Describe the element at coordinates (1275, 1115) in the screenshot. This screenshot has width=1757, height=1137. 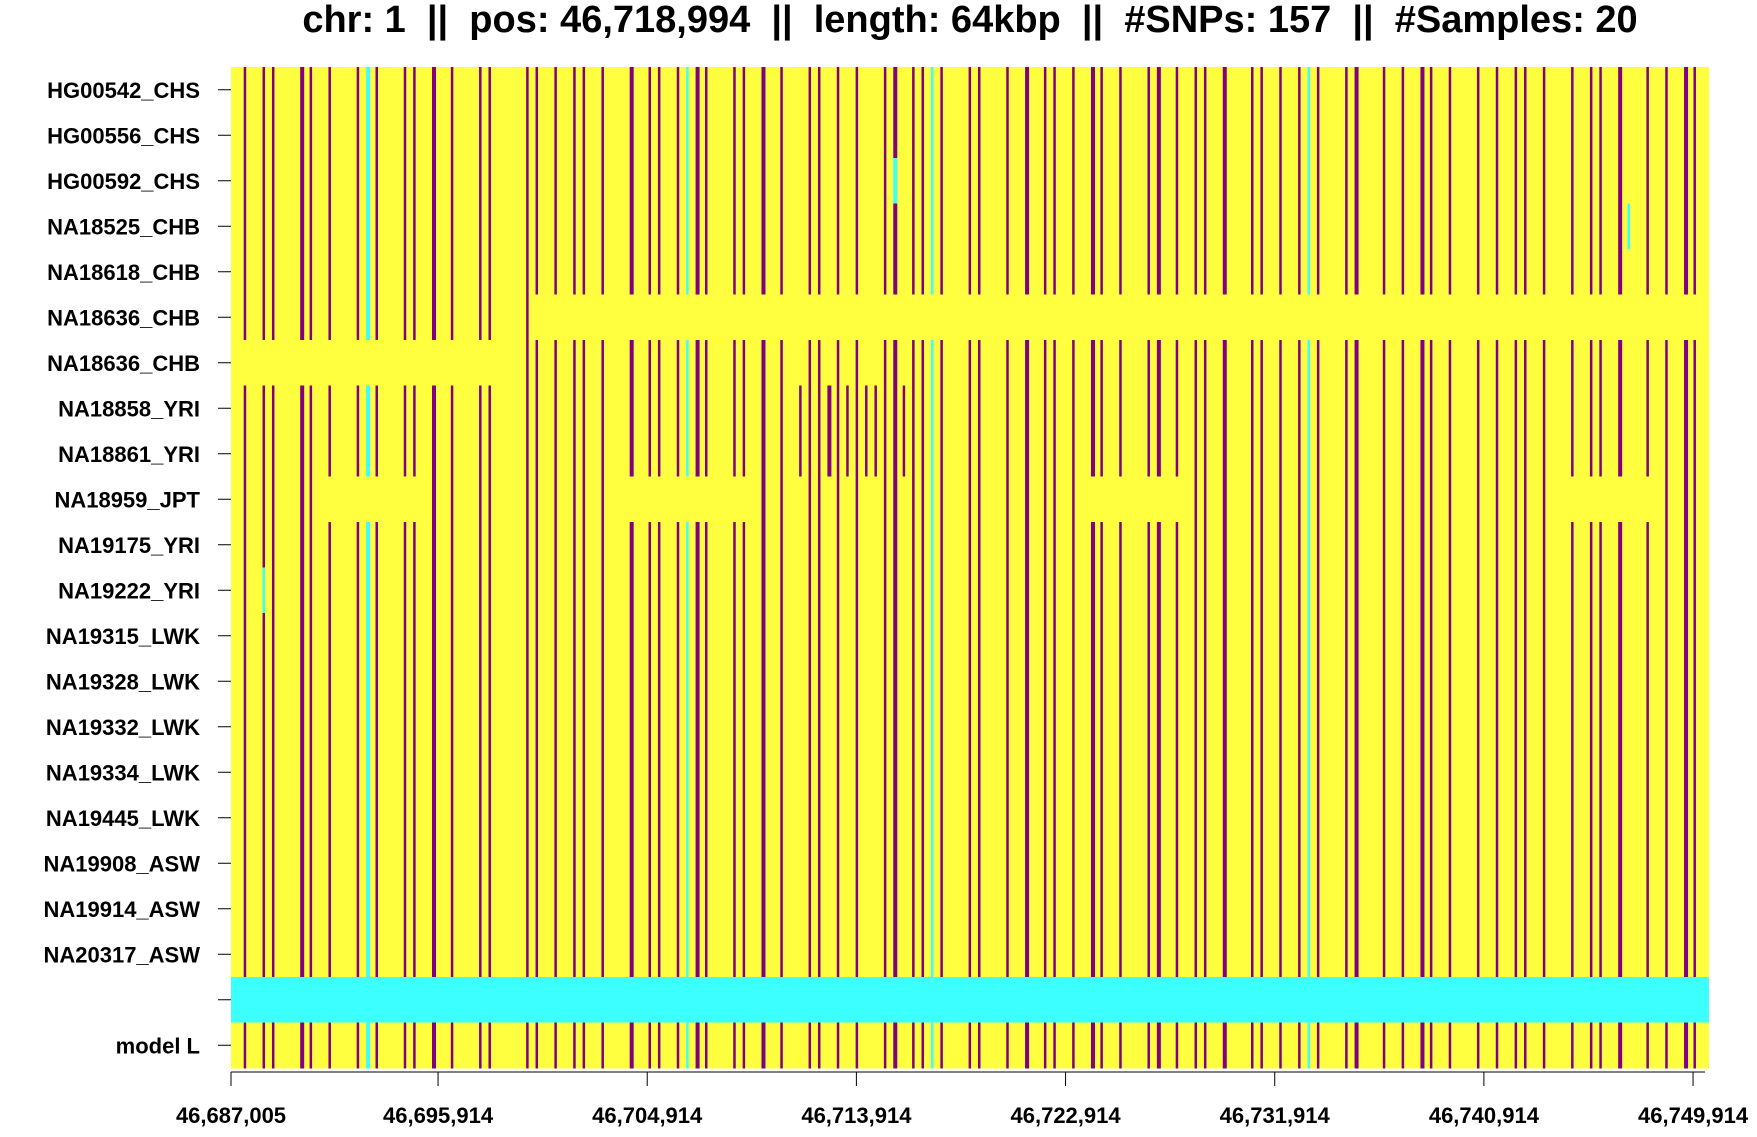
I see `x-tick-label: 46,731,914` at that location.